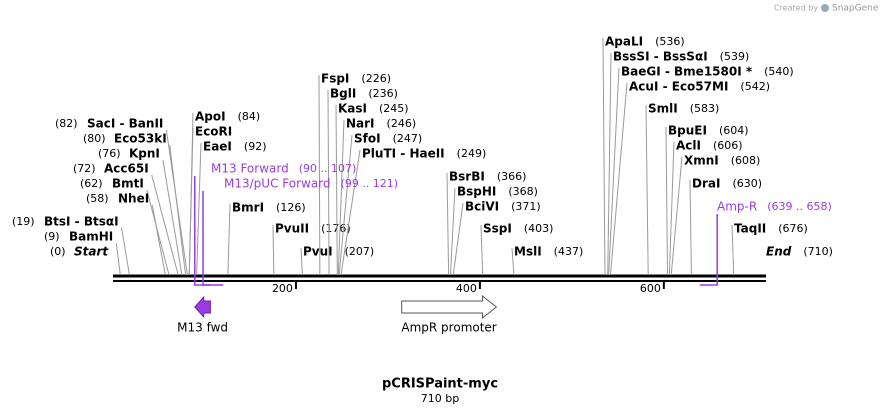 This screenshot has height=415, width=880. Describe the element at coordinates (248, 208) in the screenshot. I see `site-name: BmrI` at that location.